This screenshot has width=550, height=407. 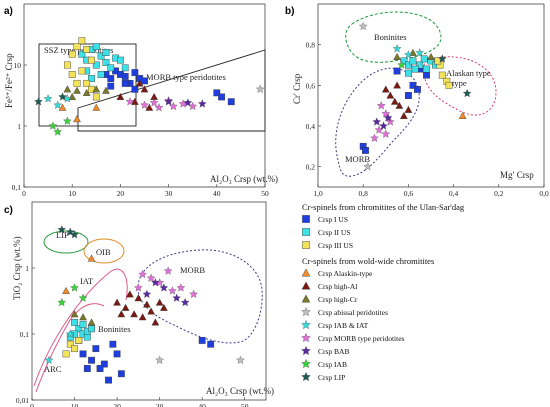 I want to click on boninites-field-b, so click(x=393, y=37).